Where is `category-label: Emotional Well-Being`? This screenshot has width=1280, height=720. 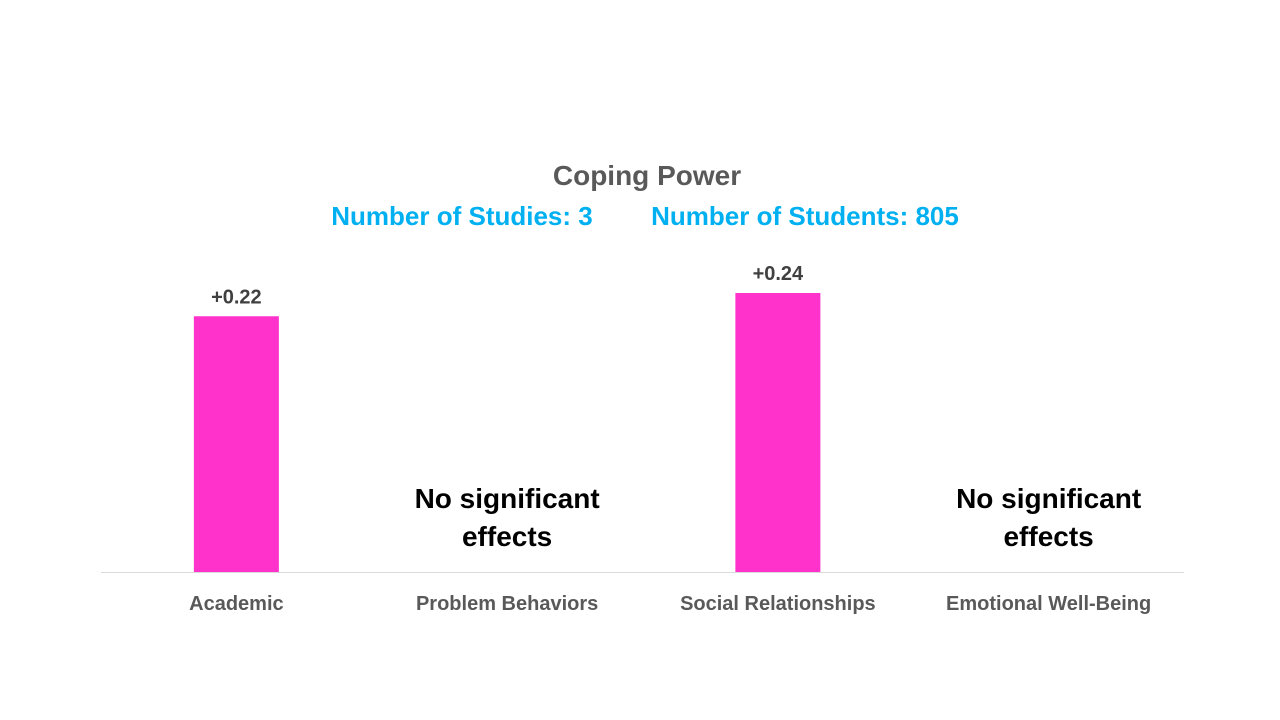 category-label: Emotional Well-Being is located at coordinates (1048, 604).